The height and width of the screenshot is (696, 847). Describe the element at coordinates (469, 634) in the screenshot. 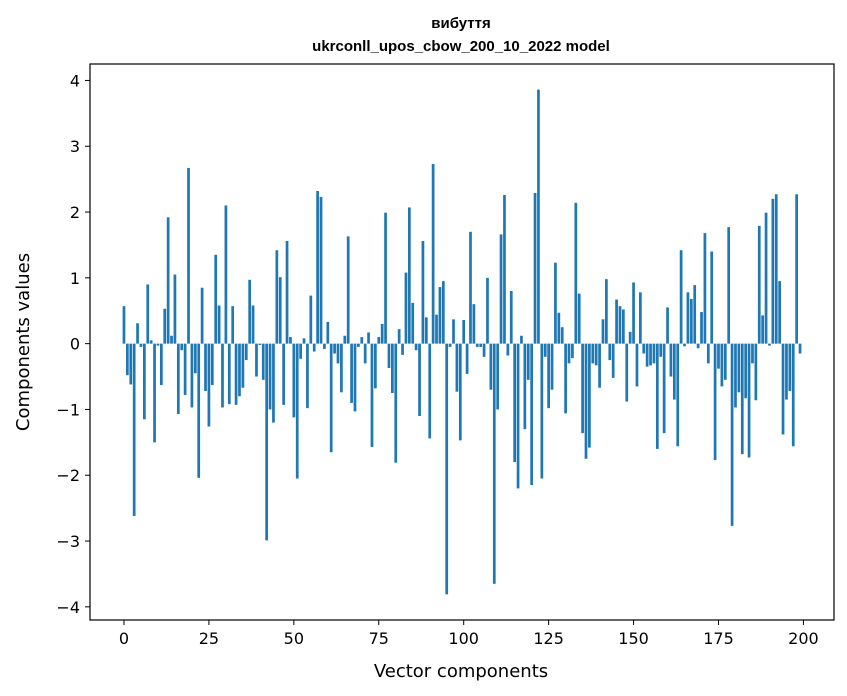

I see `x-axis-ticks: 0 25 50 75 100 125 150 175 200` at that location.